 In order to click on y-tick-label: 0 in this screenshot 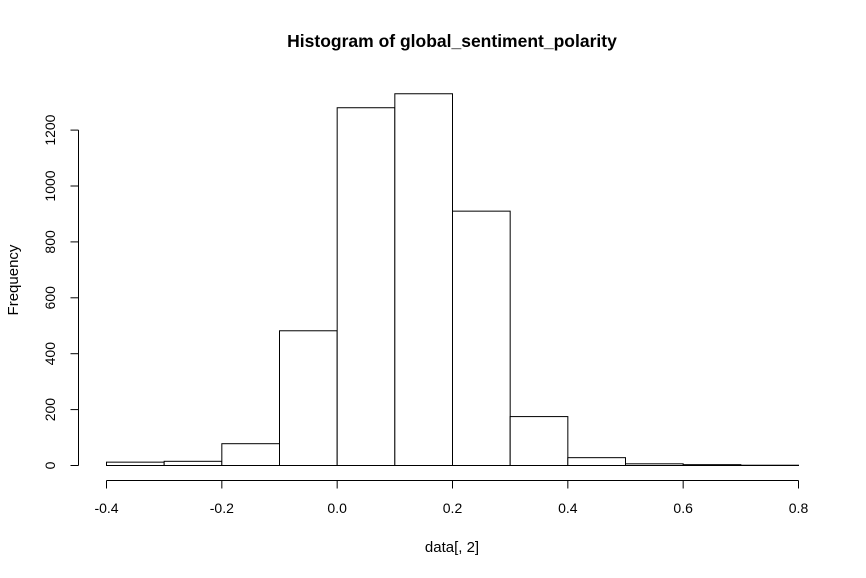, I will do `click(50, 465)`.